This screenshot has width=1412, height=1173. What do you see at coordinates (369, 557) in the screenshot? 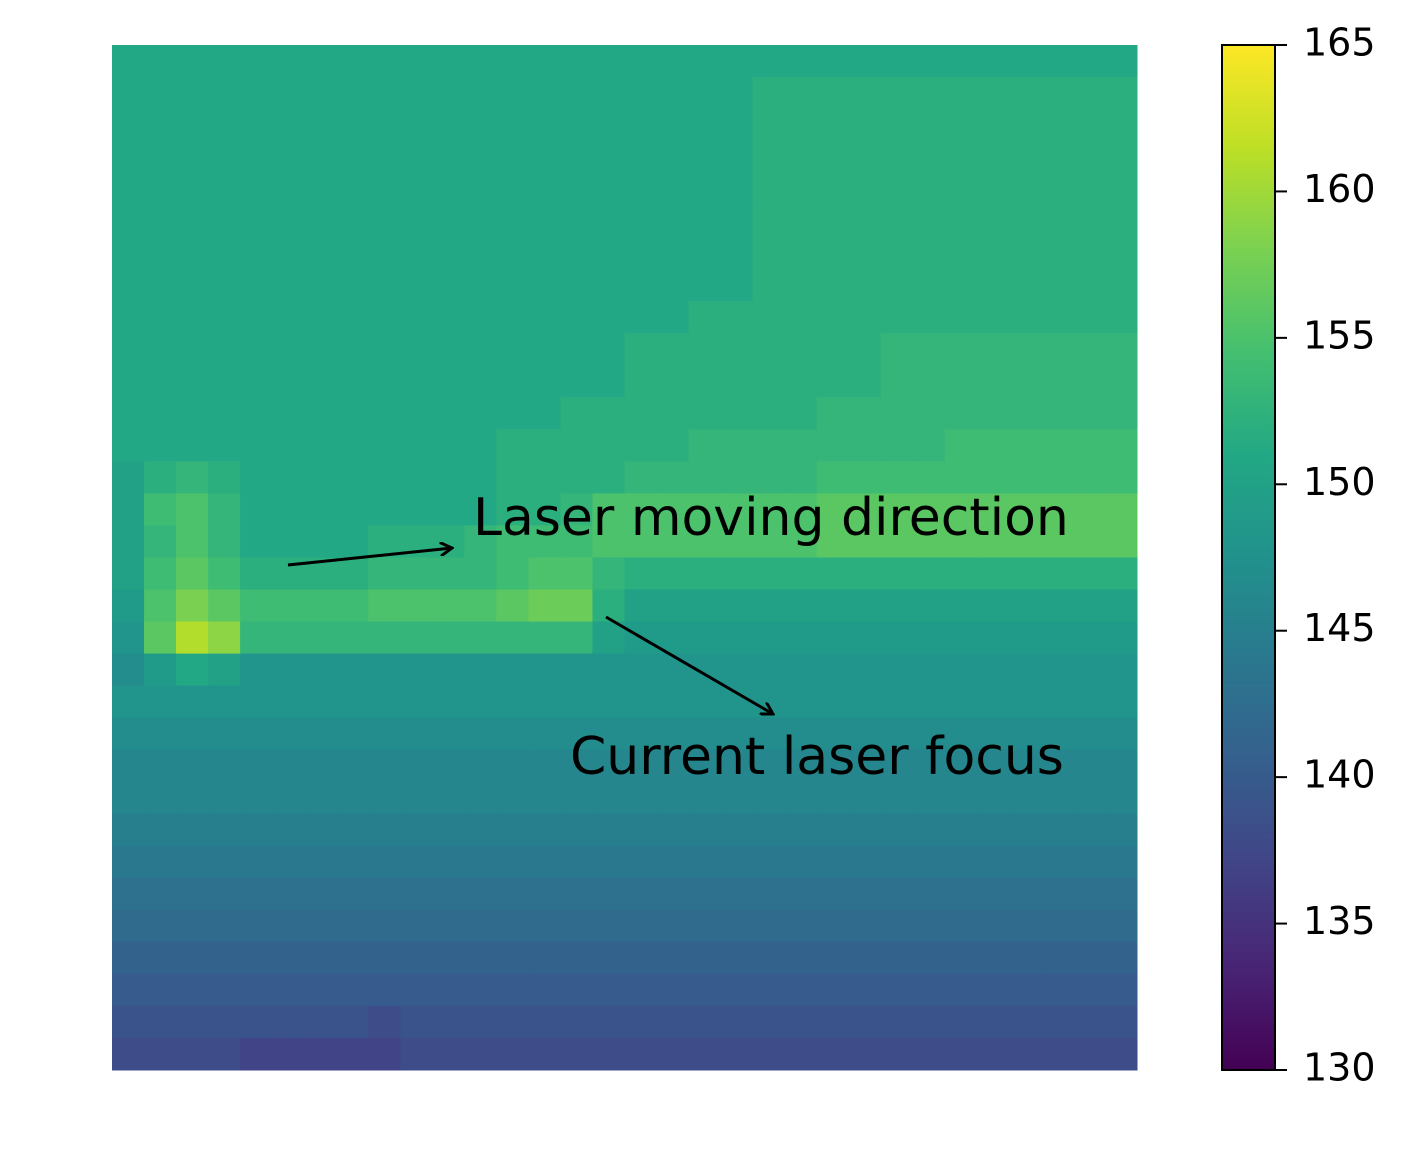
I see `arrow` at bounding box center [369, 557].